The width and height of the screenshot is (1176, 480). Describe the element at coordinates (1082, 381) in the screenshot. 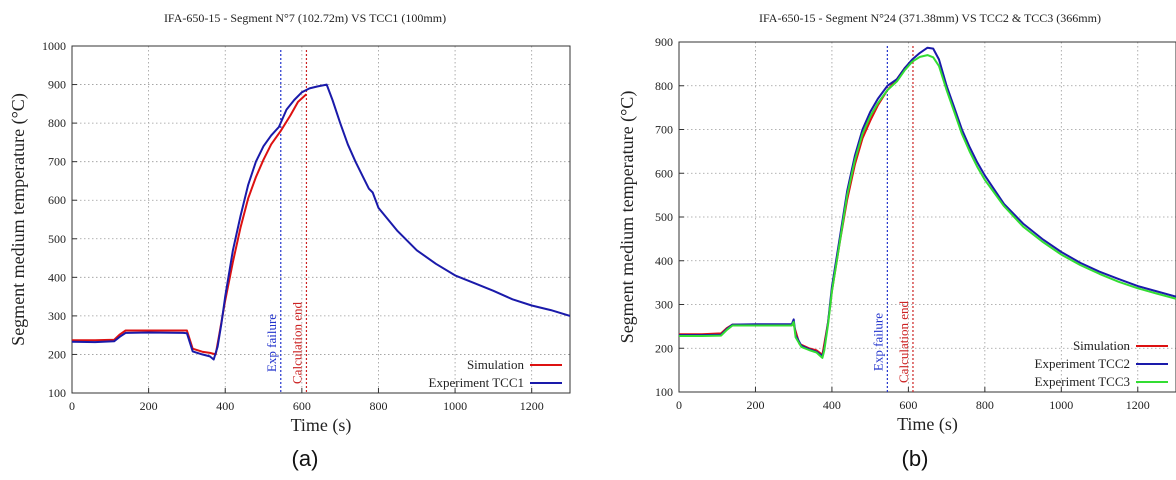

I see `legend-label: Experiment TCC3` at that location.